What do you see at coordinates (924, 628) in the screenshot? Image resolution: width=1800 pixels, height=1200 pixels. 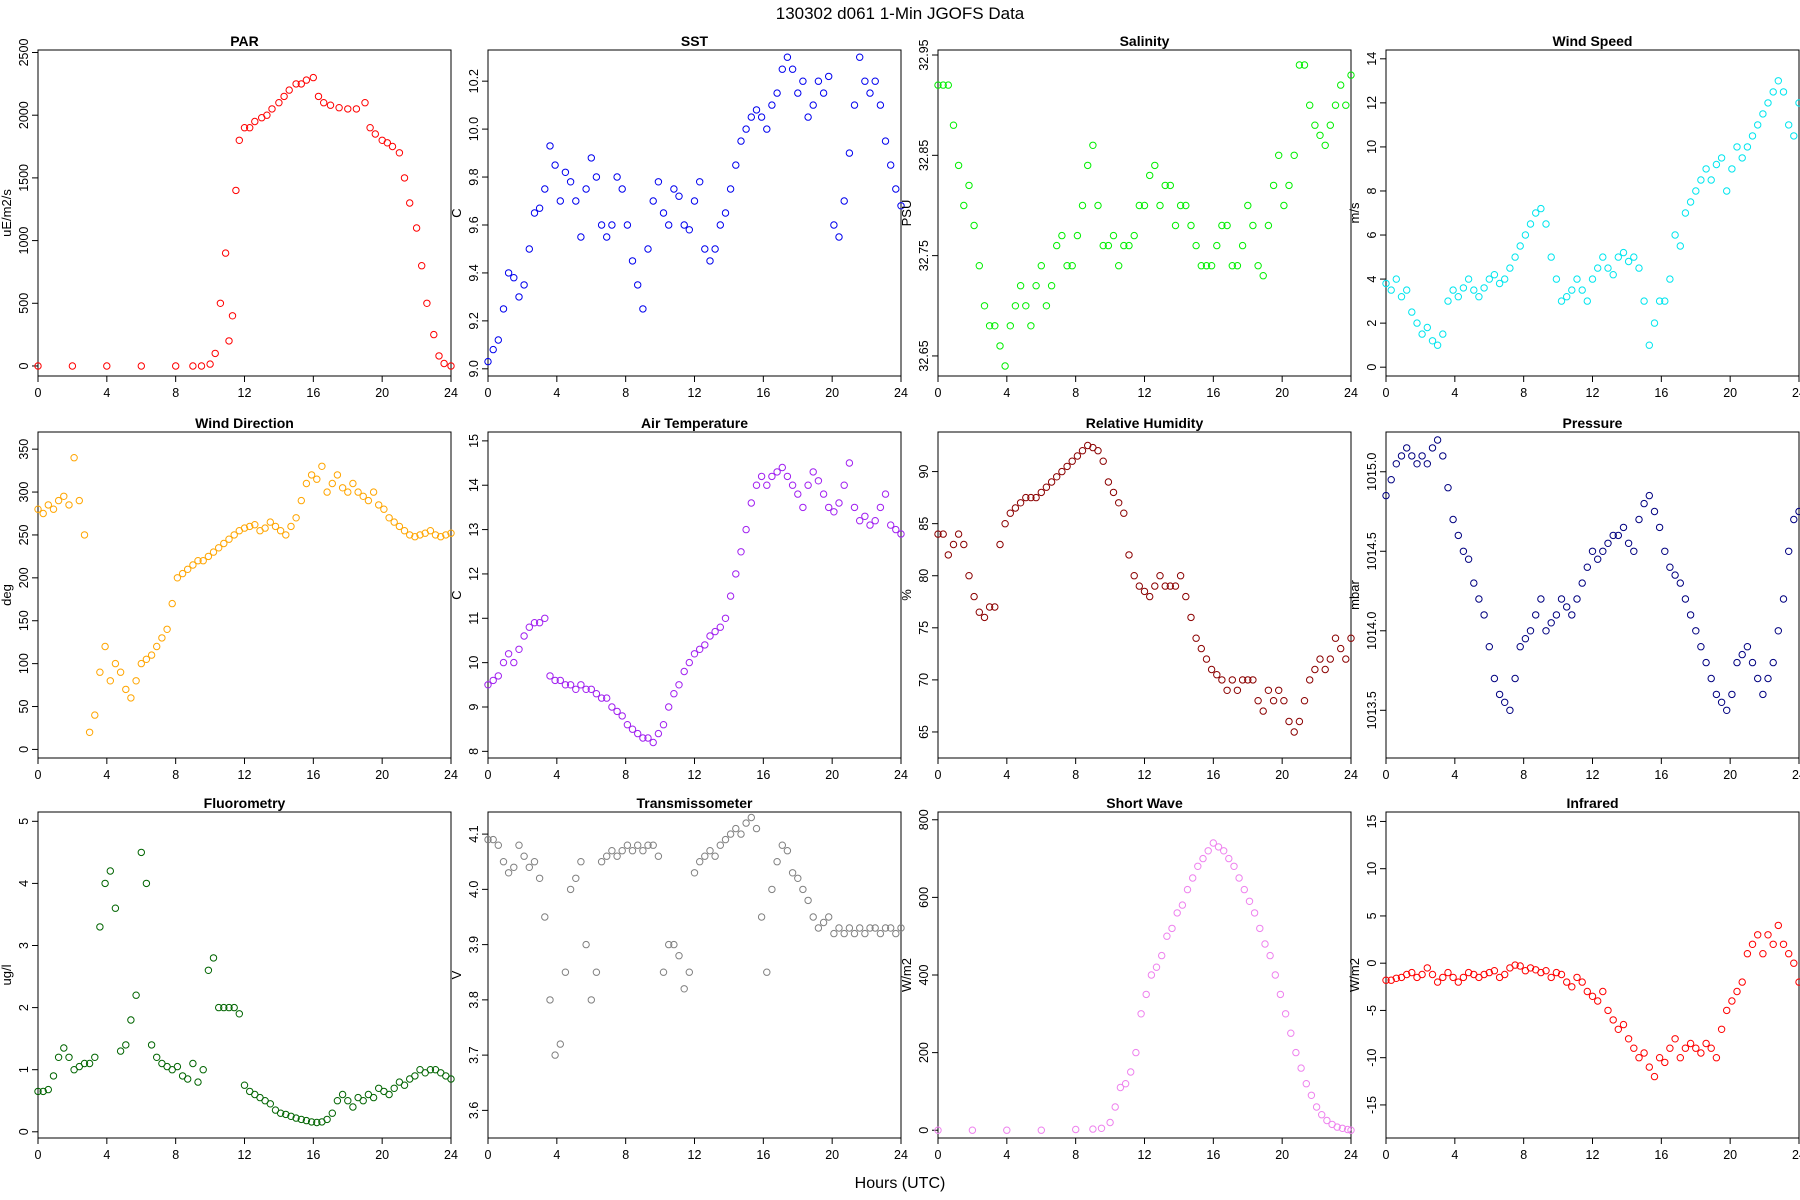 I see `y-tick-label: 75` at bounding box center [924, 628].